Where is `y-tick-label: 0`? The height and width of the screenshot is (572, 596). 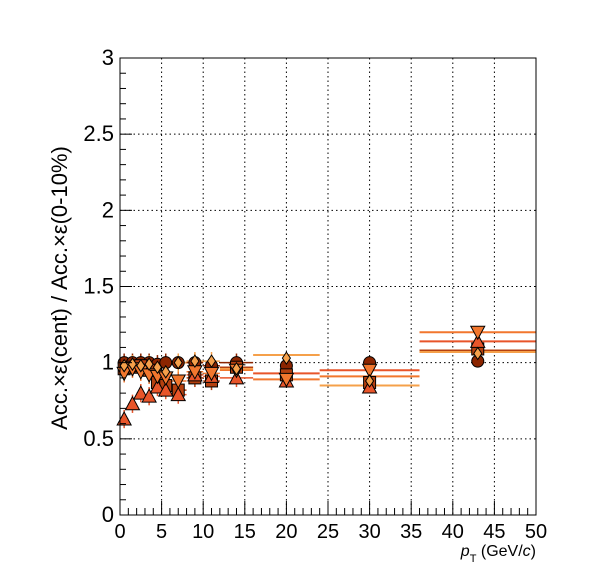
y-tick-label: 0 is located at coordinates (108, 514).